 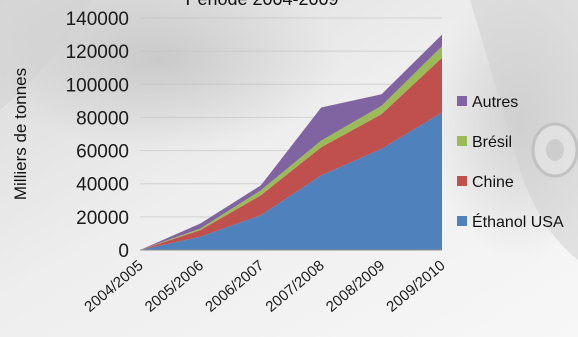 I want to click on y-tick-label: 60000, so click(x=102, y=152).